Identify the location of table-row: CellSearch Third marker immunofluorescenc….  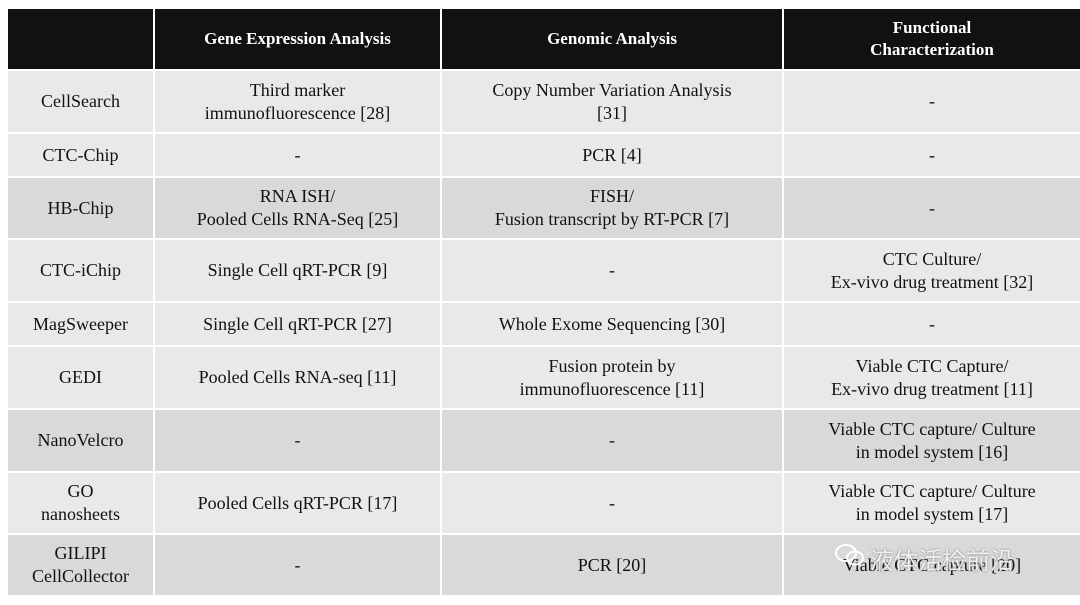
(544, 101).